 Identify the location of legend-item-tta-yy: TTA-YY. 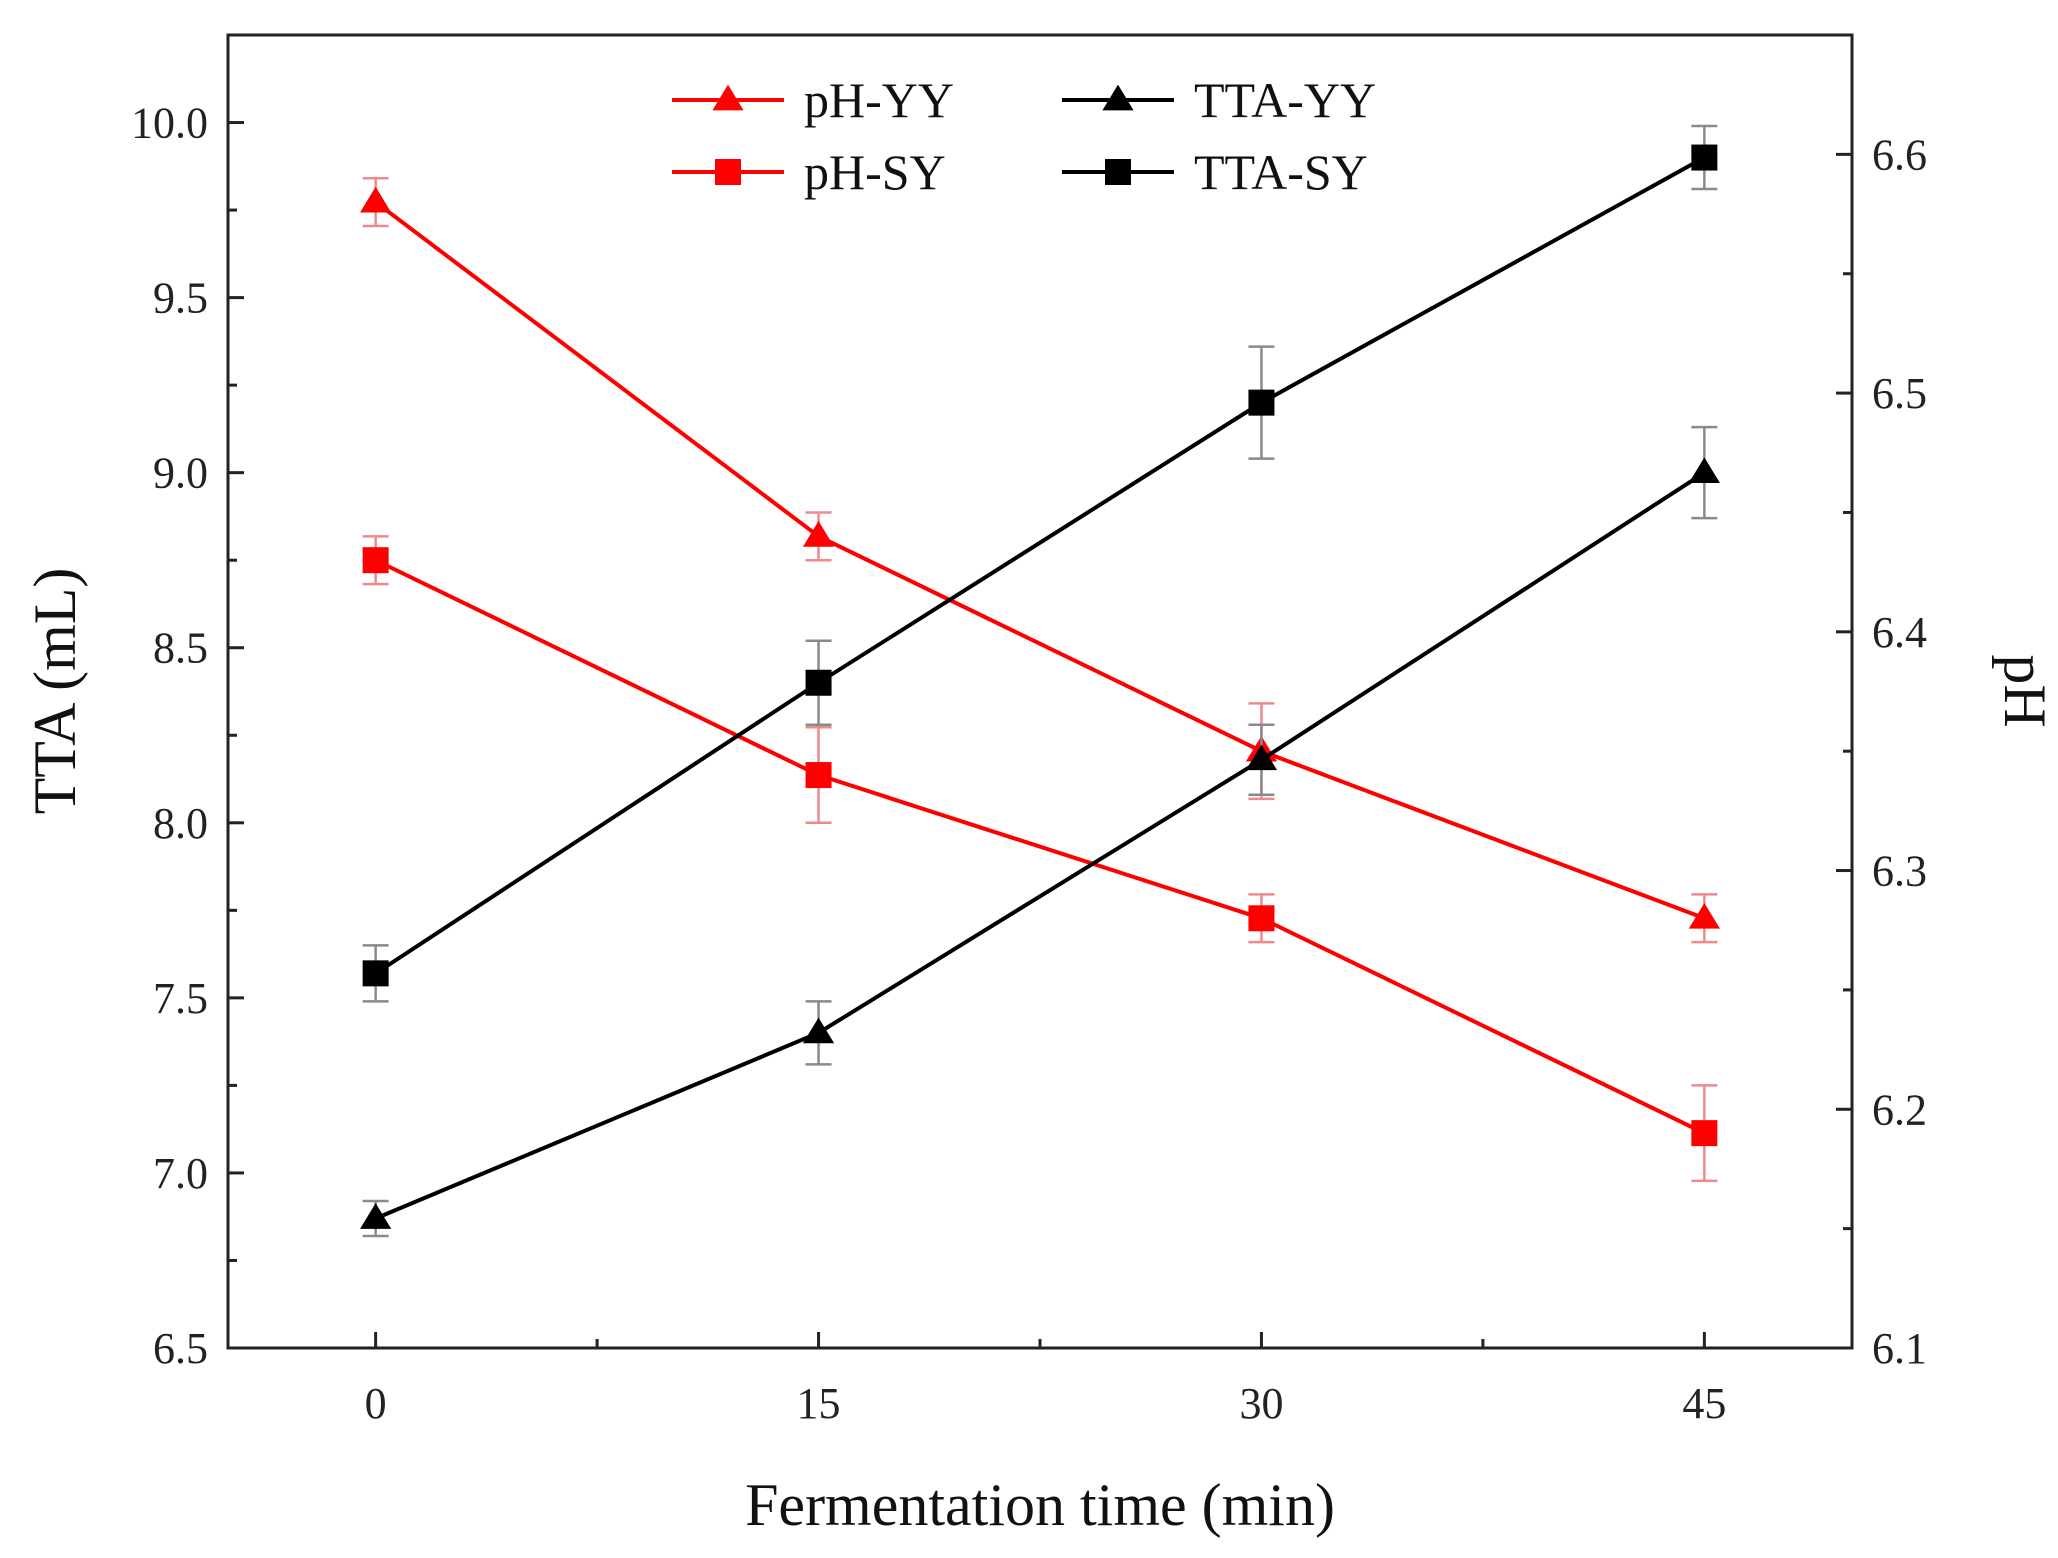
(1219, 100).